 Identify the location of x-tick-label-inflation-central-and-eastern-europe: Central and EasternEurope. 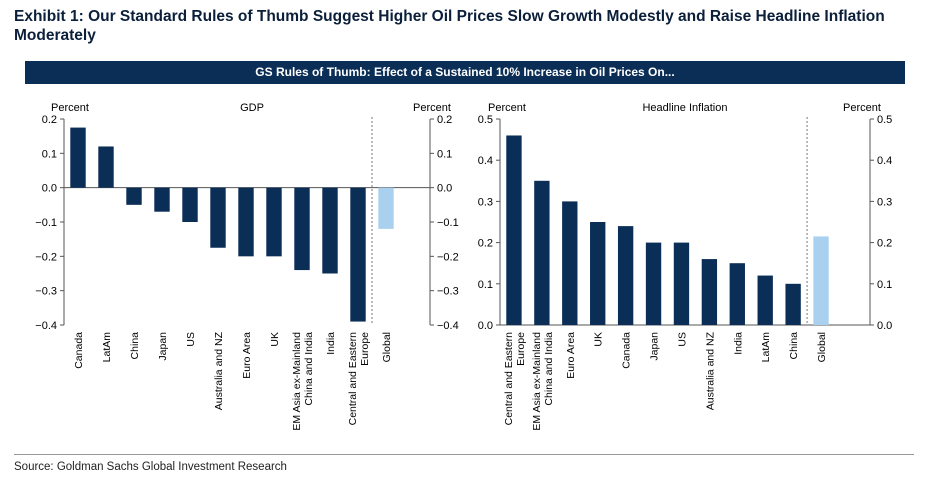
(515, 379).